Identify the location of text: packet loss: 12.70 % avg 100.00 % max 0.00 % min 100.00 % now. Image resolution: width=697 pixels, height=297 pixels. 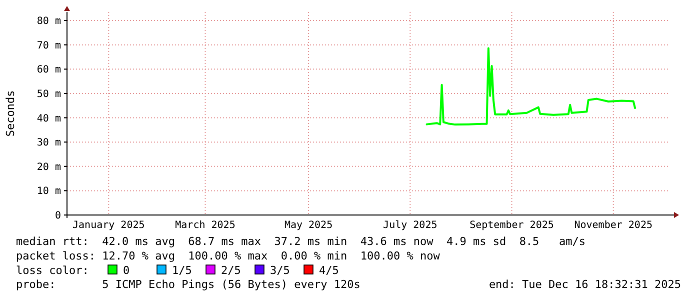
(228, 256).